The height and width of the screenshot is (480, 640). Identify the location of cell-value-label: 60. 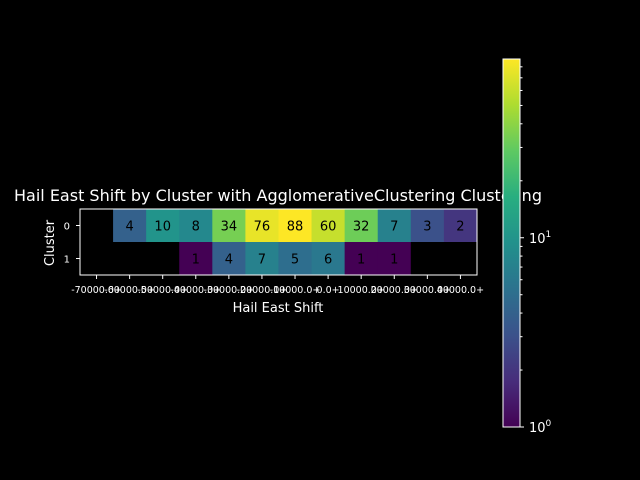
(328, 227).